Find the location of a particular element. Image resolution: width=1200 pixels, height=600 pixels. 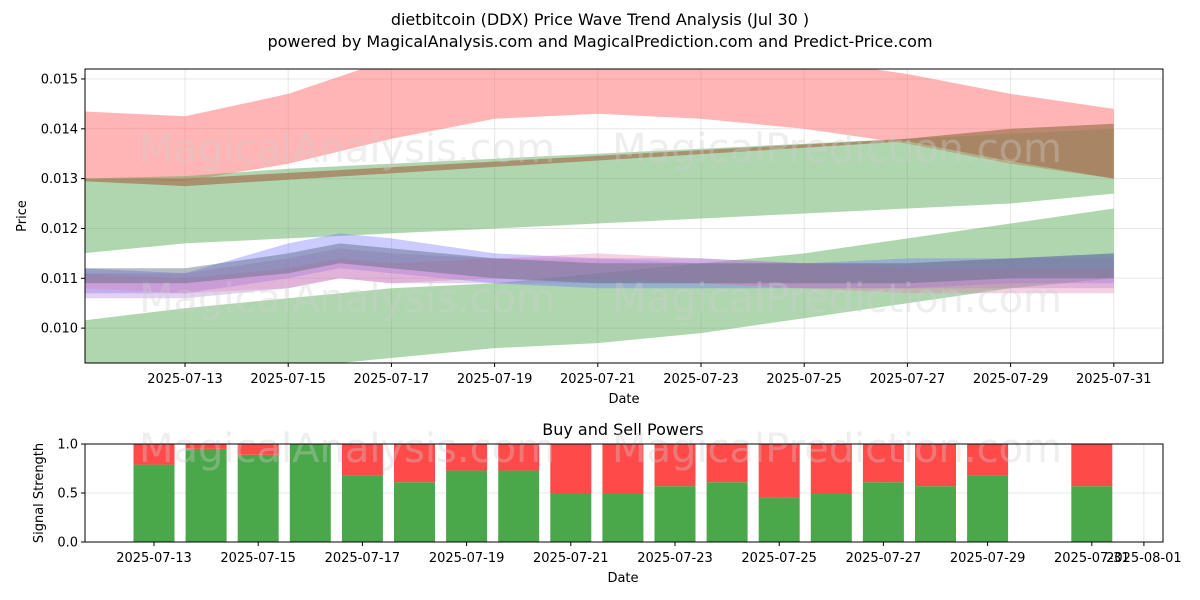

price-x-tick-label: 2025-07-29 is located at coordinates (1011, 379).